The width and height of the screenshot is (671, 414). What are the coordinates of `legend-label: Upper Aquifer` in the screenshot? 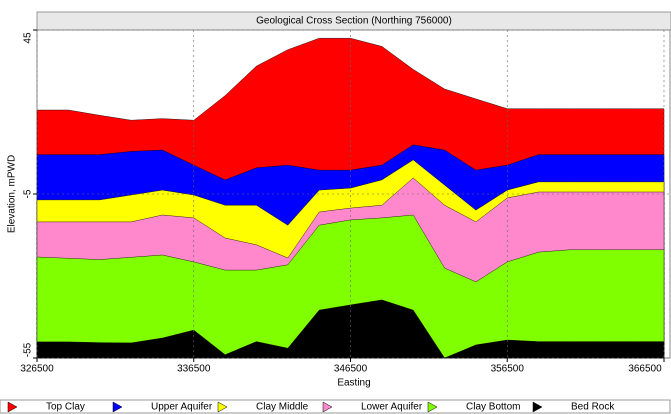 It's located at (182, 407).